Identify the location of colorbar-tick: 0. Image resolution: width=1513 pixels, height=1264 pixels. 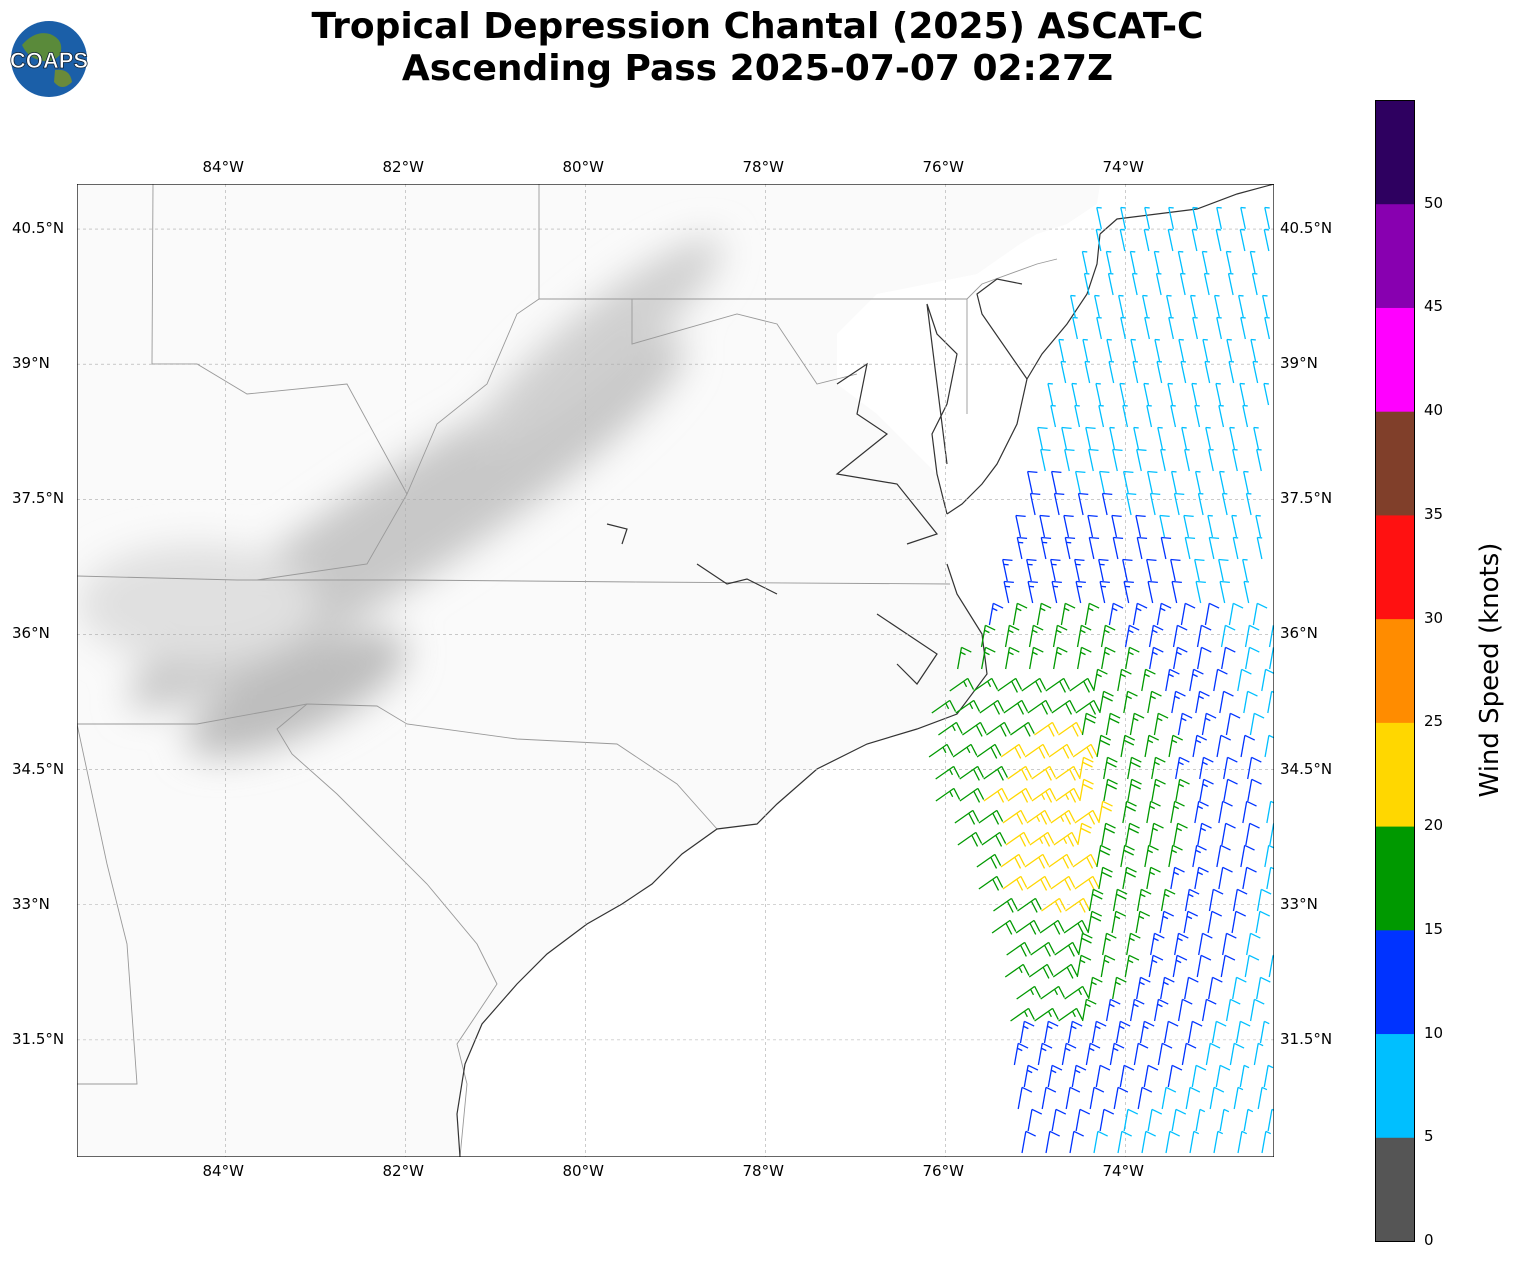
(1429, 1240).